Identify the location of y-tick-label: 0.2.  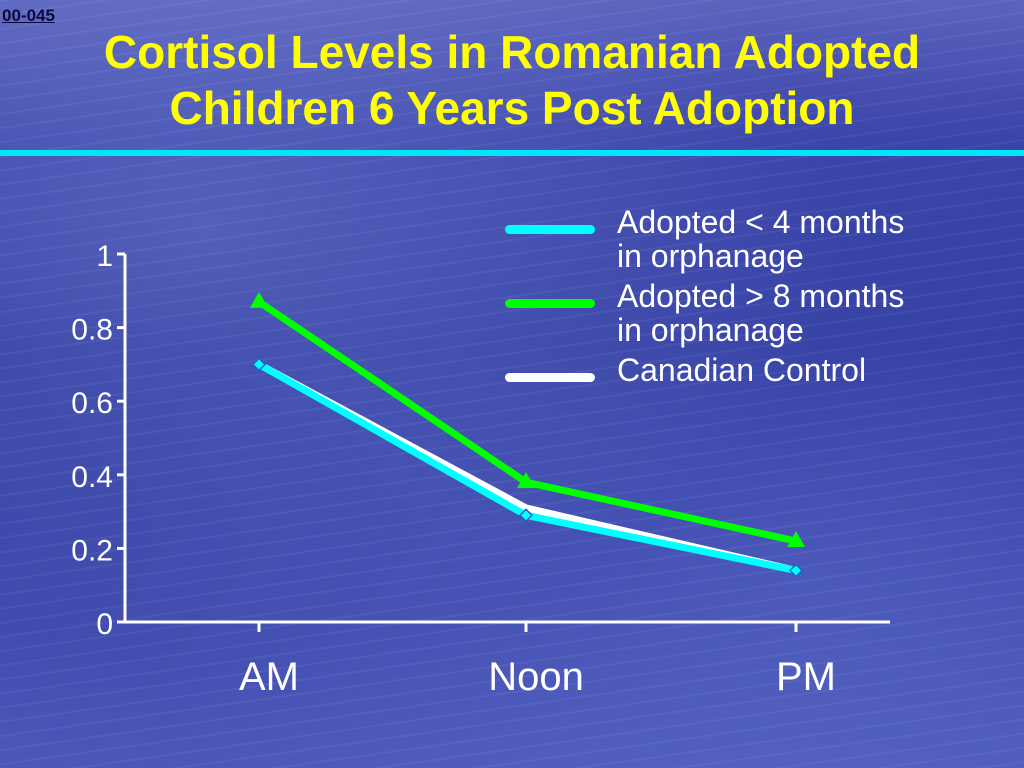
(92, 550).